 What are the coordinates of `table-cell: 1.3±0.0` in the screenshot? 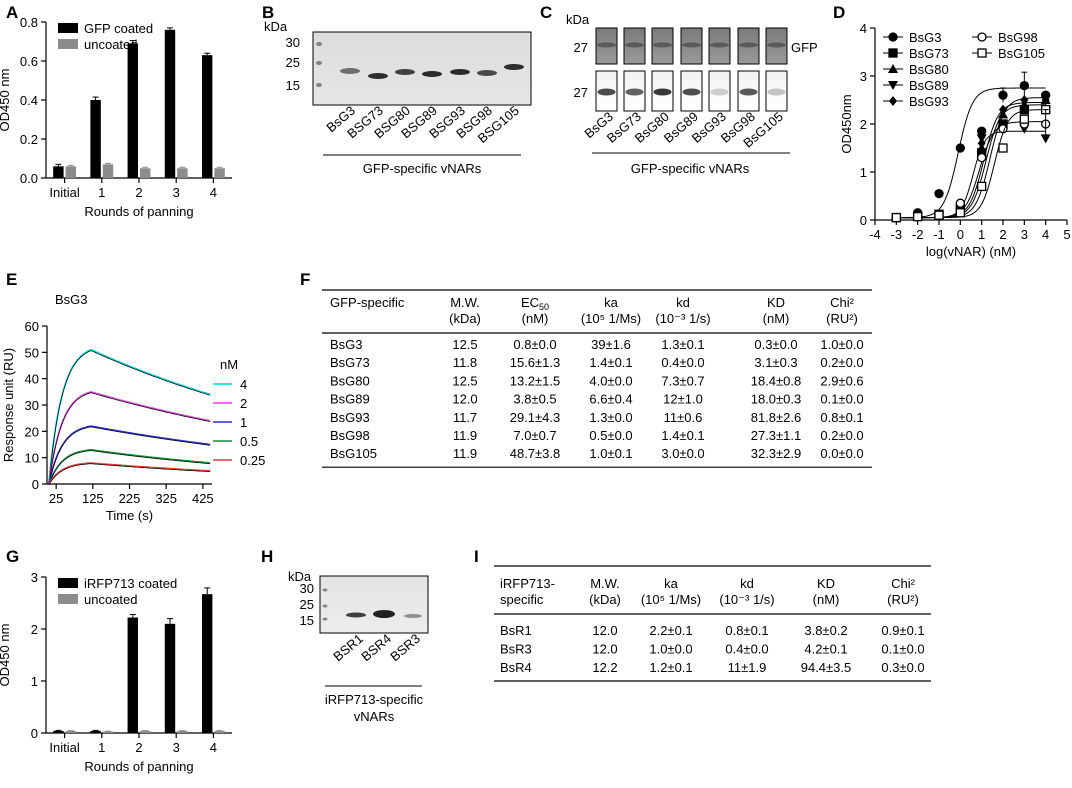 It's located at (610, 417).